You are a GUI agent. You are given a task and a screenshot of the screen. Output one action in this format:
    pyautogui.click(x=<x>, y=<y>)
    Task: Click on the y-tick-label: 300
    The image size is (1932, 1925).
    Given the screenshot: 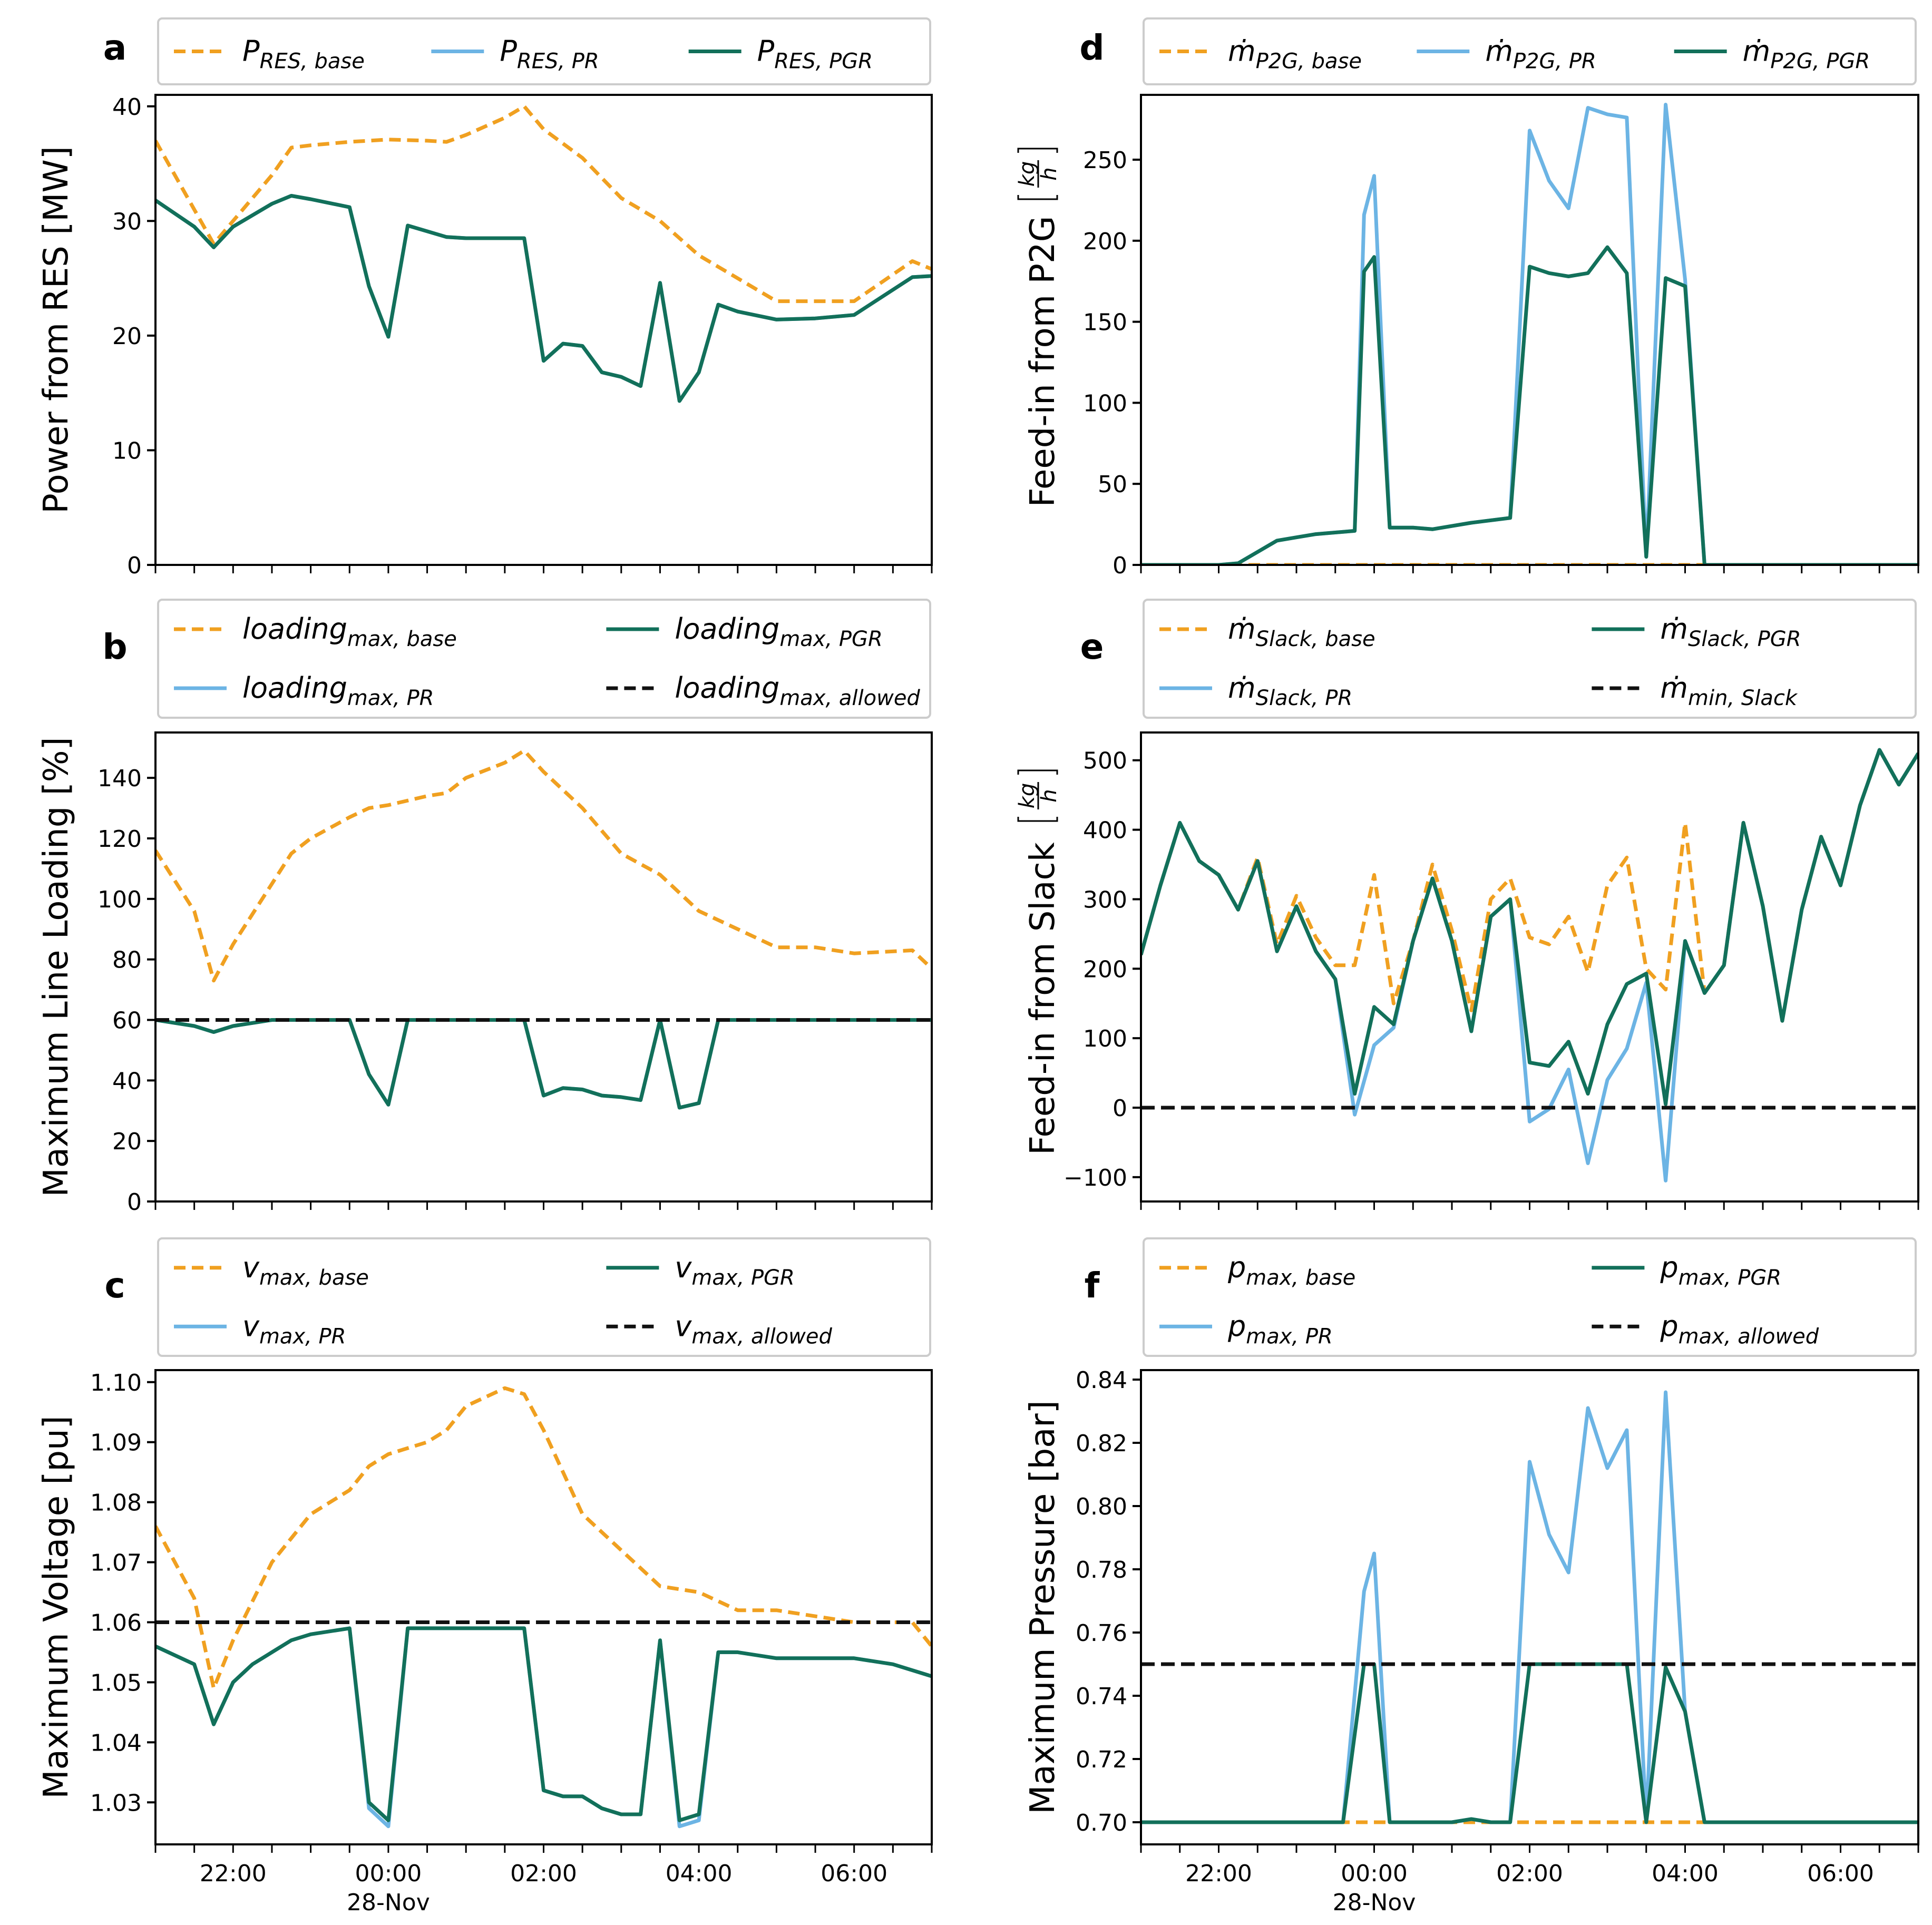 What is the action you would take?
    pyautogui.click(x=1105, y=899)
    